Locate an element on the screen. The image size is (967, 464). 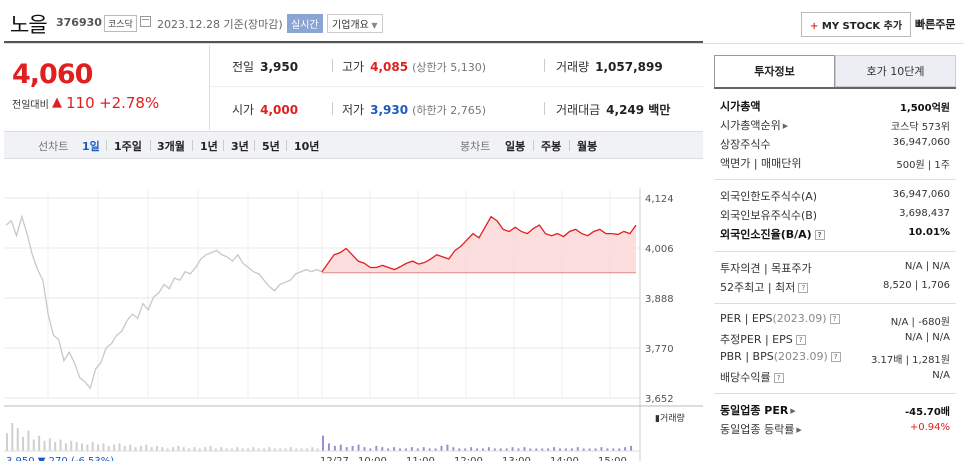
stat-prev: 전일 3,950 is located at coordinates (265, 66).